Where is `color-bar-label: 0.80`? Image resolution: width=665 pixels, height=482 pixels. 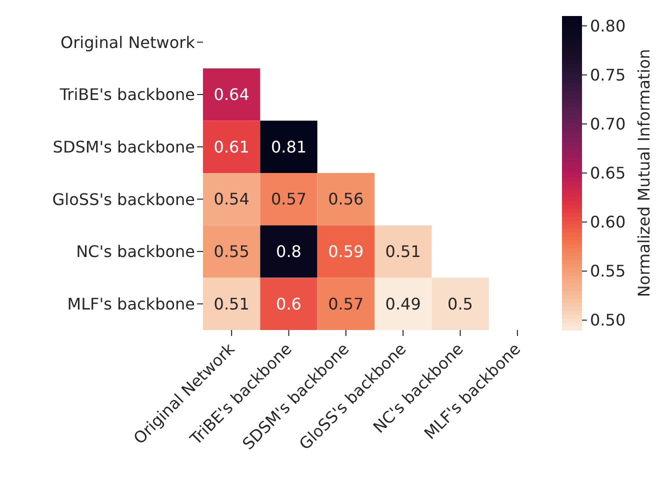
color-bar-label: 0.80 is located at coordinates (608, 26).